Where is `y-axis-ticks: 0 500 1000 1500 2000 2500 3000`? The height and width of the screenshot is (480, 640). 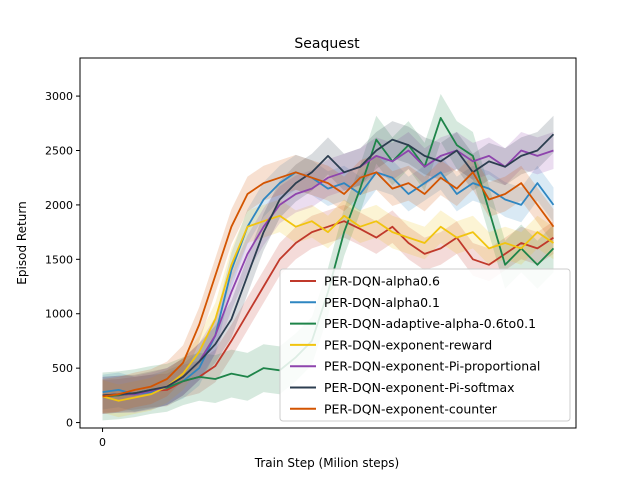 y-axis-ticks: 0 500 1000 1500 2000 2500 3000 is located at coordinates (62, 260).